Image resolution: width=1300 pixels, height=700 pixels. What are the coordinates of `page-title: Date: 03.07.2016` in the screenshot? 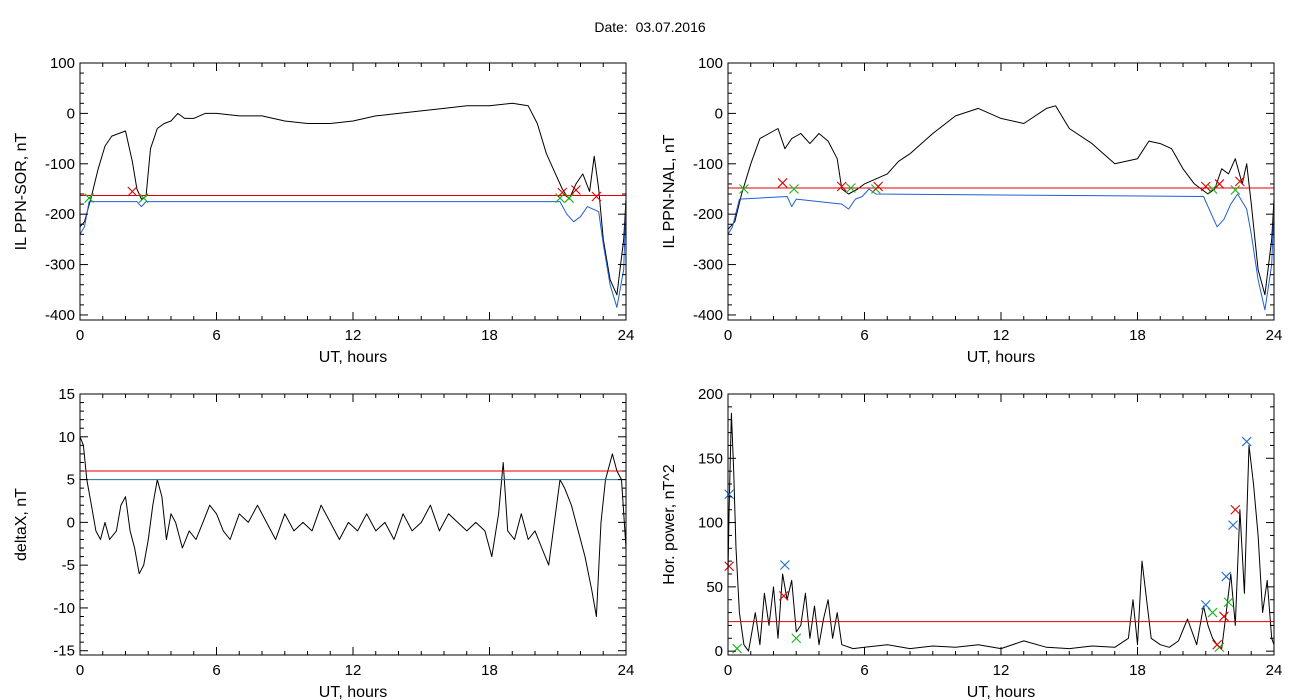 It's located at (650, 27).